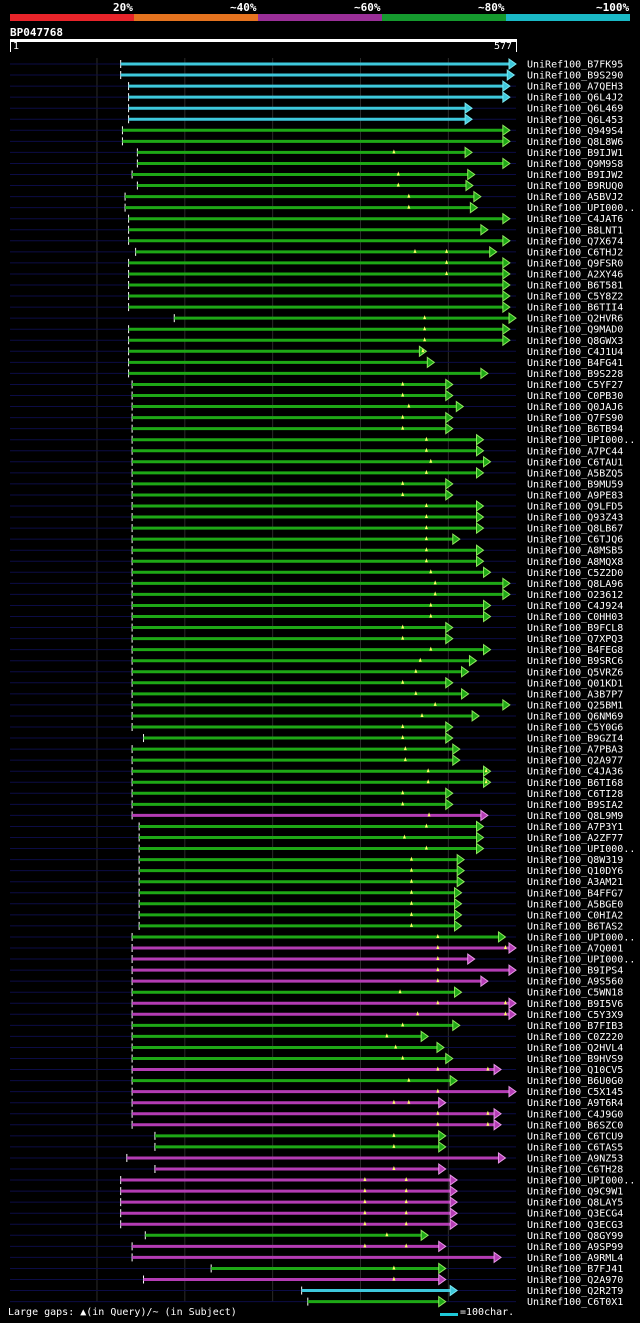 The height and width of the screenshot is (1323, 640). Describe the element at coordinates (316, 219) in the screenshot. I see `hit-row: UniRef100_C4JAT6` at that location.